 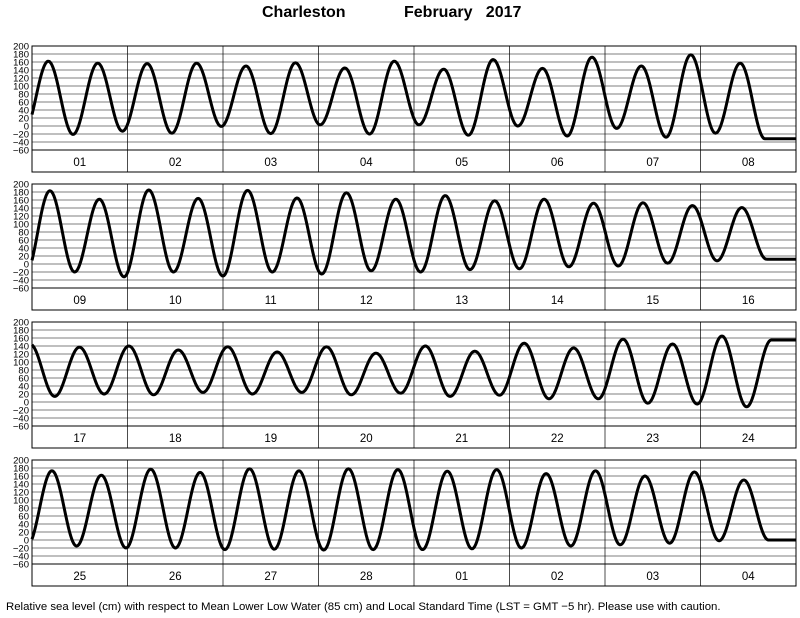 What do you see at coordinates (557, 163) in the screenshot?
I see `day-label: 06` at bounding box center [557, 163].